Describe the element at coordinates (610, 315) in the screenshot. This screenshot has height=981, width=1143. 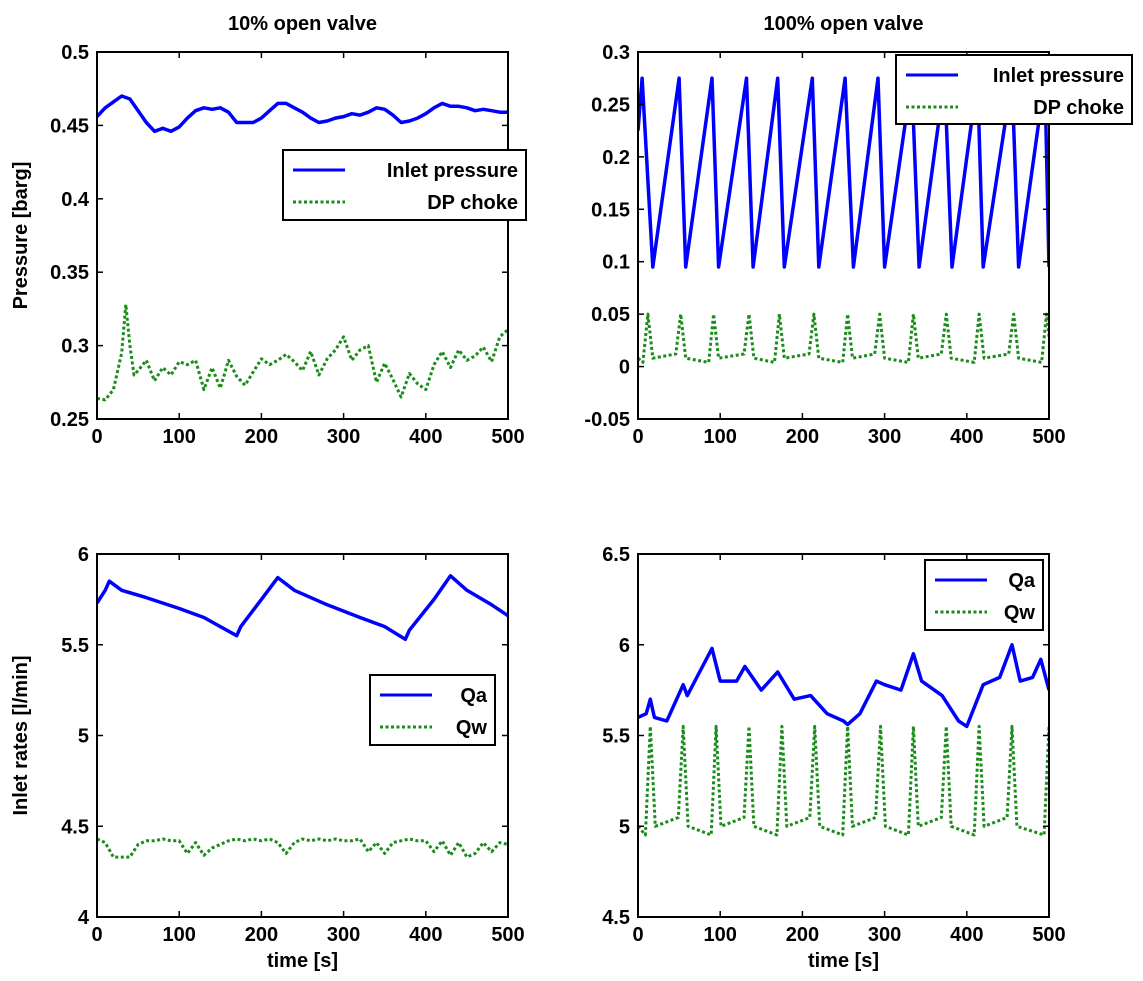
I see `y-tick-label: 0.05` at that location.